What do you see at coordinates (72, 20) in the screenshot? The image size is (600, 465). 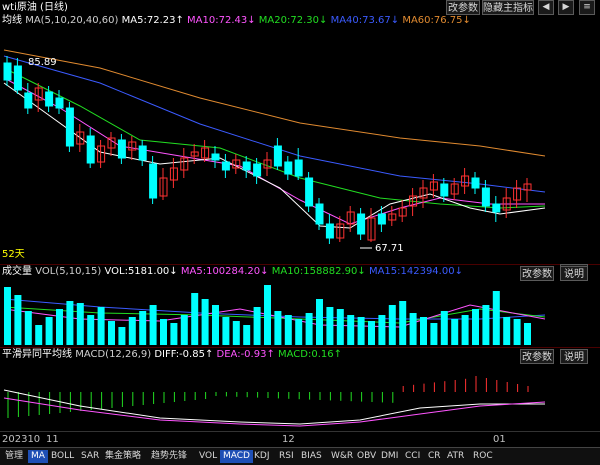 I see `ma-params: MA(5,10,20,40,60)` at bounding box center [72, 20].